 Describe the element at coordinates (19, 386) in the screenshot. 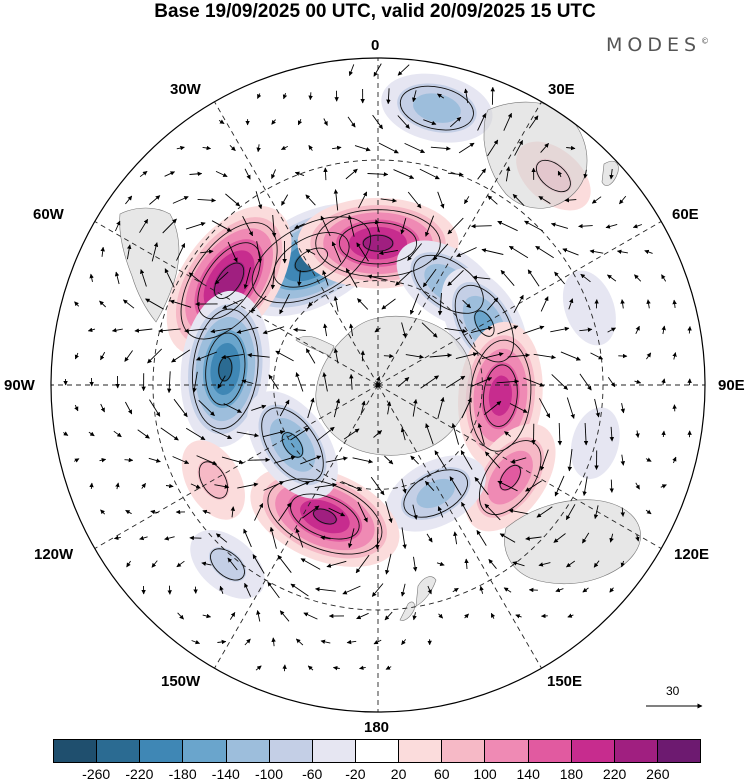

I see `lon-label-90w: 90W` at that location.